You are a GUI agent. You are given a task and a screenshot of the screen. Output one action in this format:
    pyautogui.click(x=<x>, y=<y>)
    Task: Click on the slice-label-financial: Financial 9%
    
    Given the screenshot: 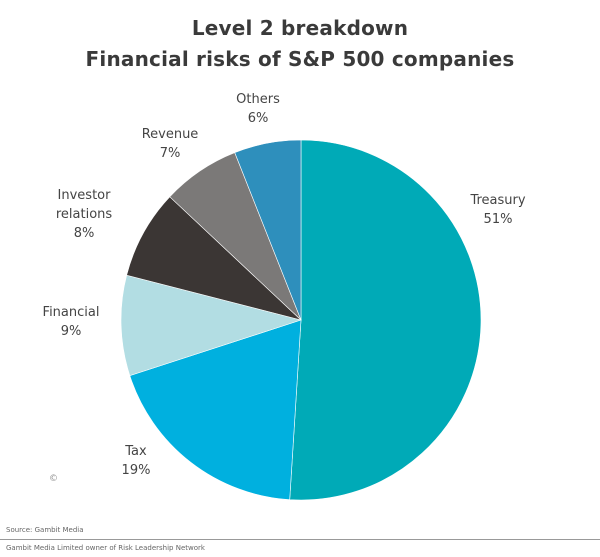 What is the action you would take?
    pyautogui.click(x=71, y=322)
    